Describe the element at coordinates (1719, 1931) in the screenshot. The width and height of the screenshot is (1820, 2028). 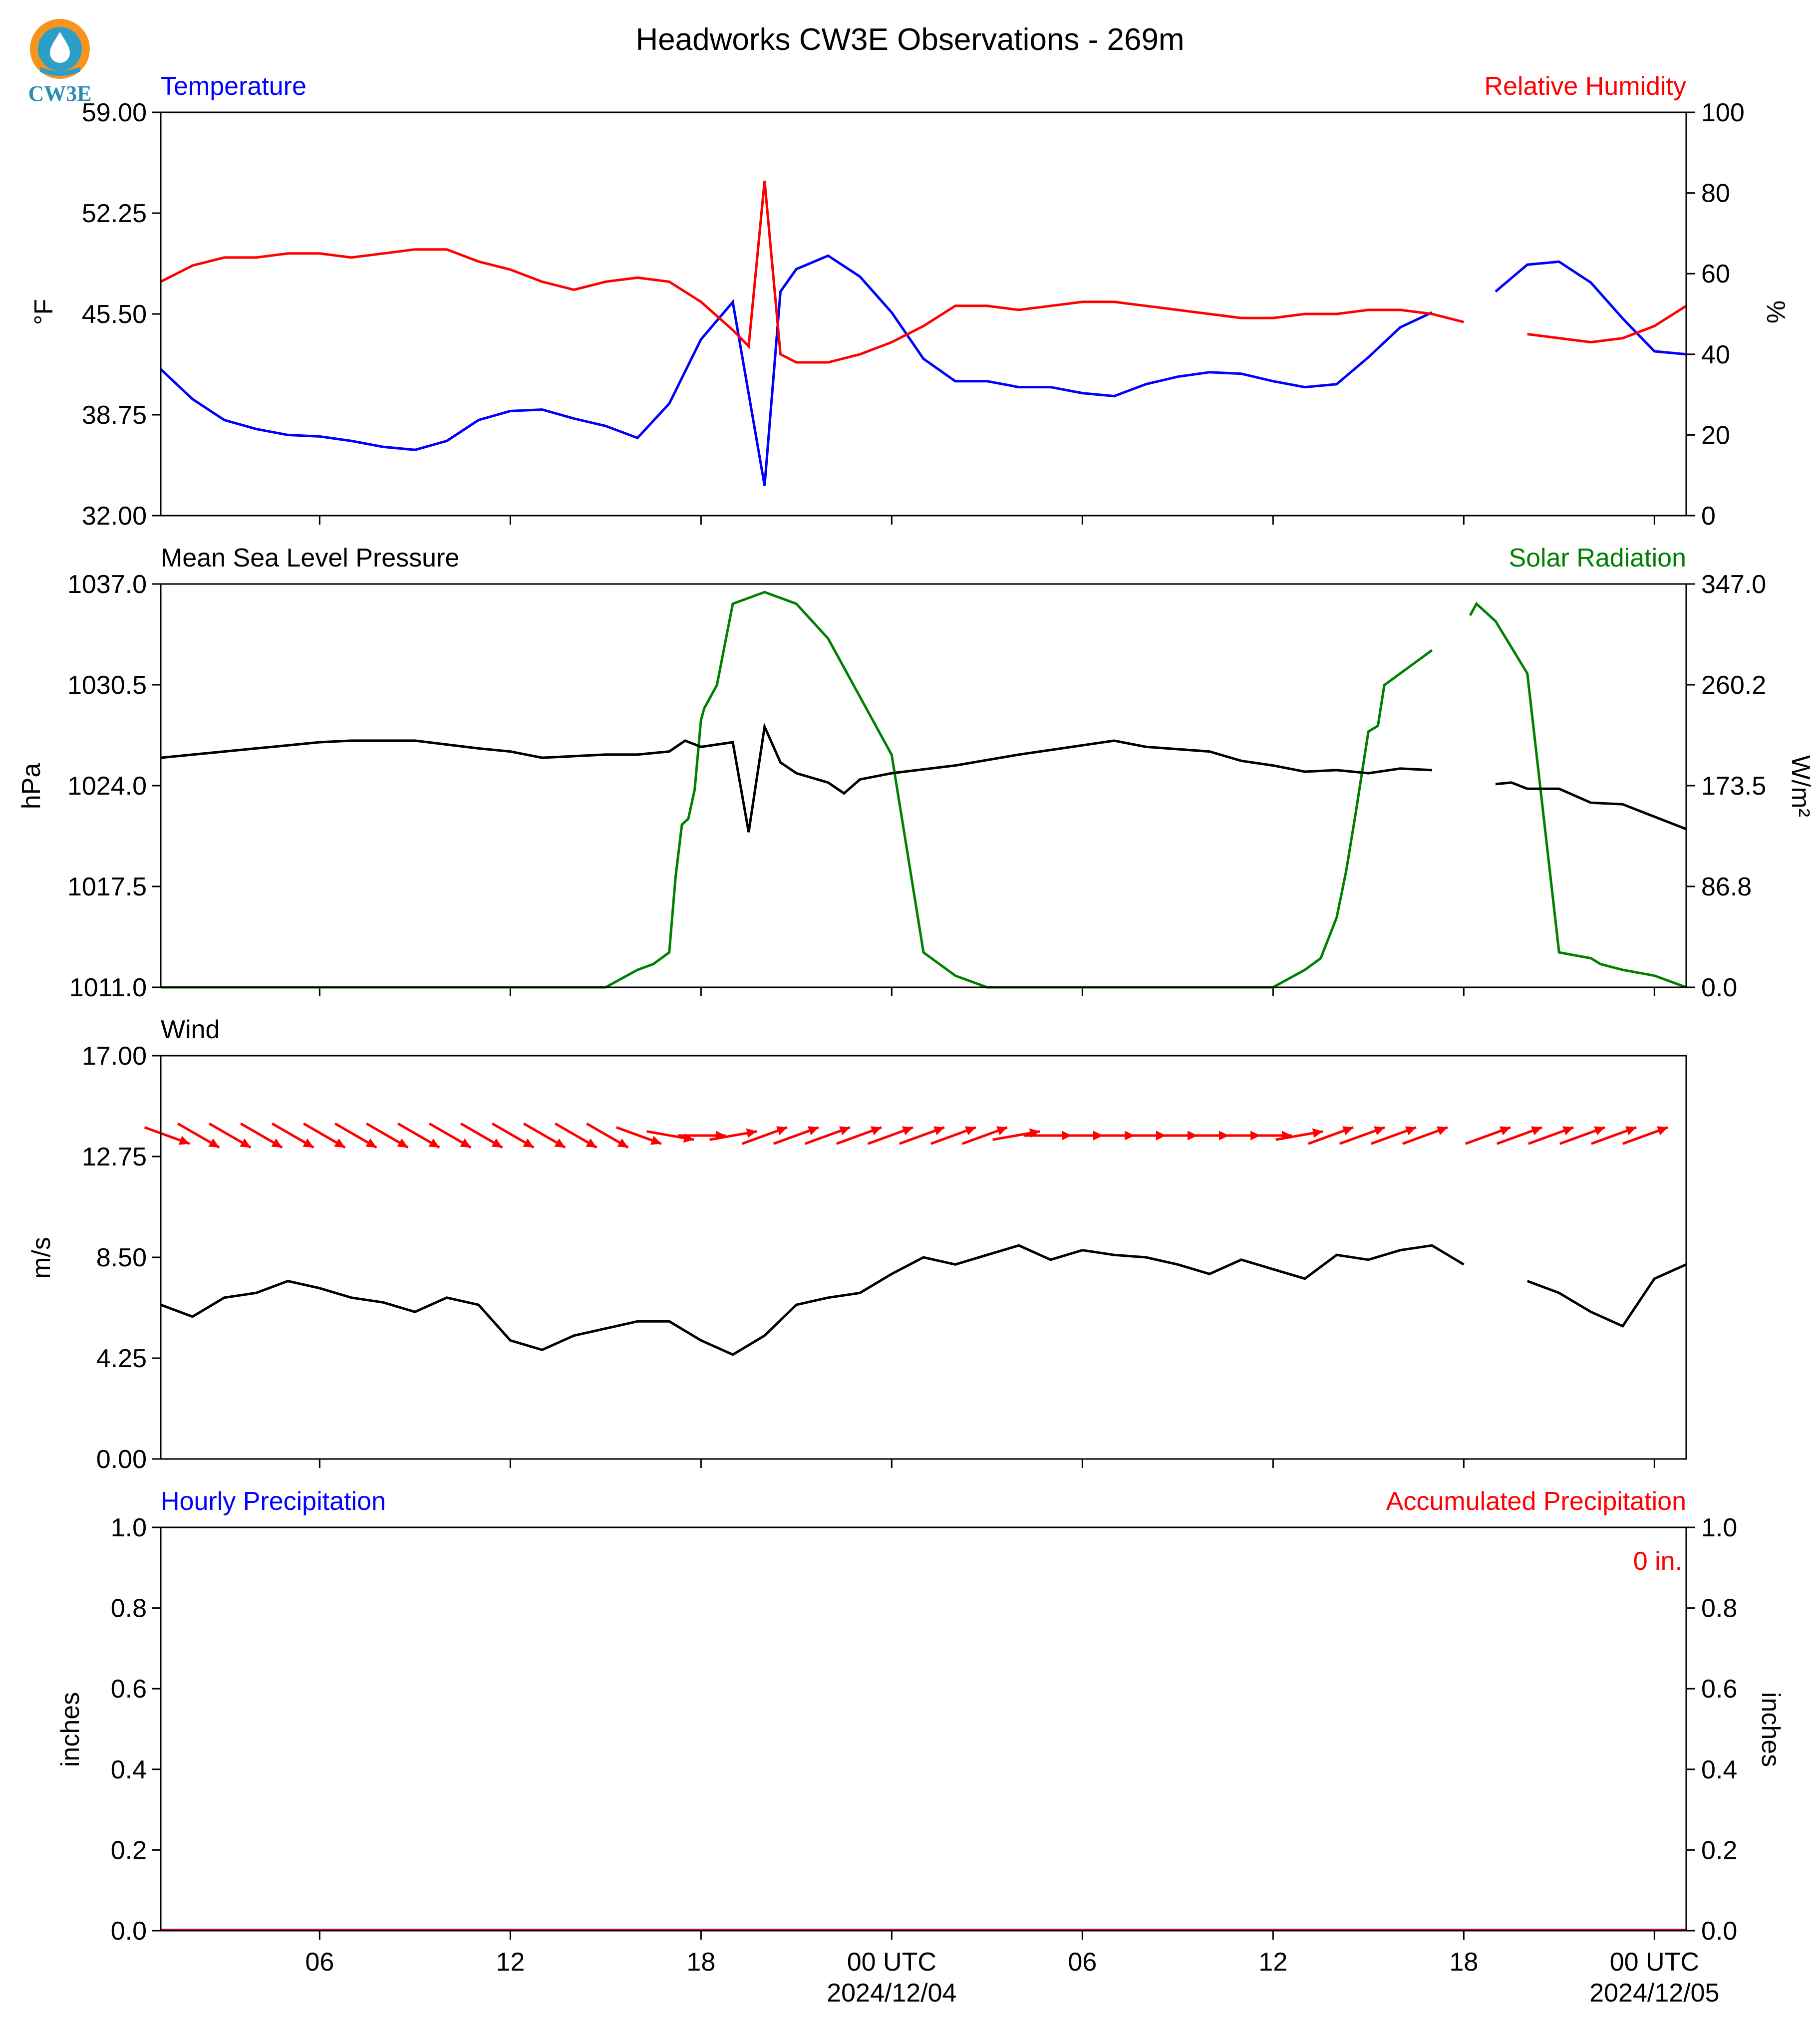
I see `y-tick-label: 0.0` at that location.